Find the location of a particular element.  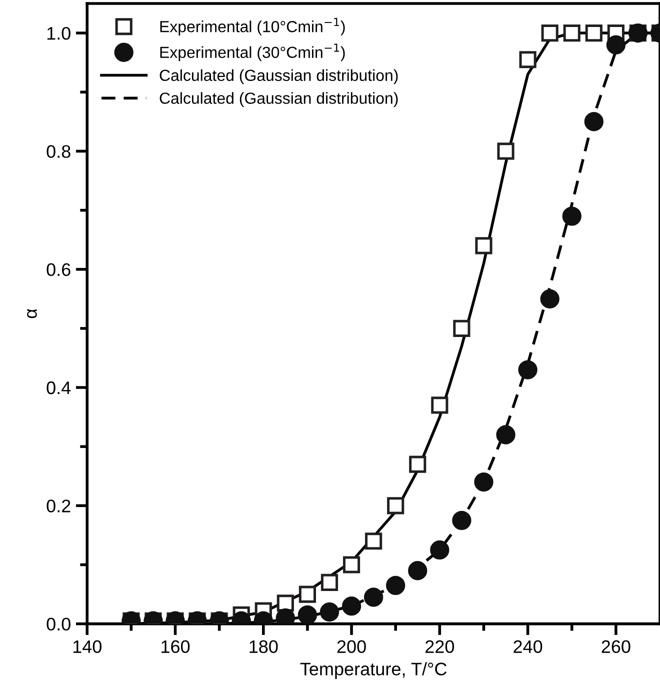

y-tick-label: 1.0 is located at coordinates (58, 33).